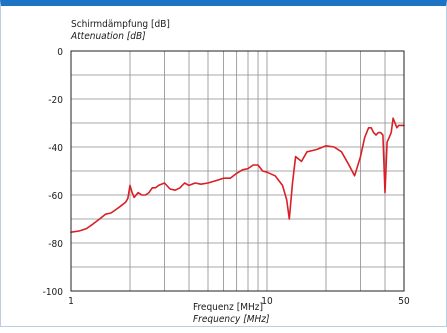 Image resolution: width=447 pixels, height=333 pixels. Describe the element at coordinates (55, 148) in the screenshot. I see `y-tick-label: -40` at that location.